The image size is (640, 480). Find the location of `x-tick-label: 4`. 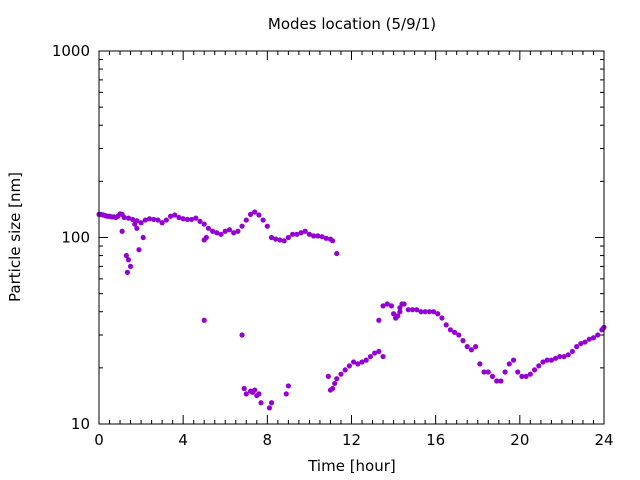

x-tick-label: 4 is located at coordinates (183, 440).